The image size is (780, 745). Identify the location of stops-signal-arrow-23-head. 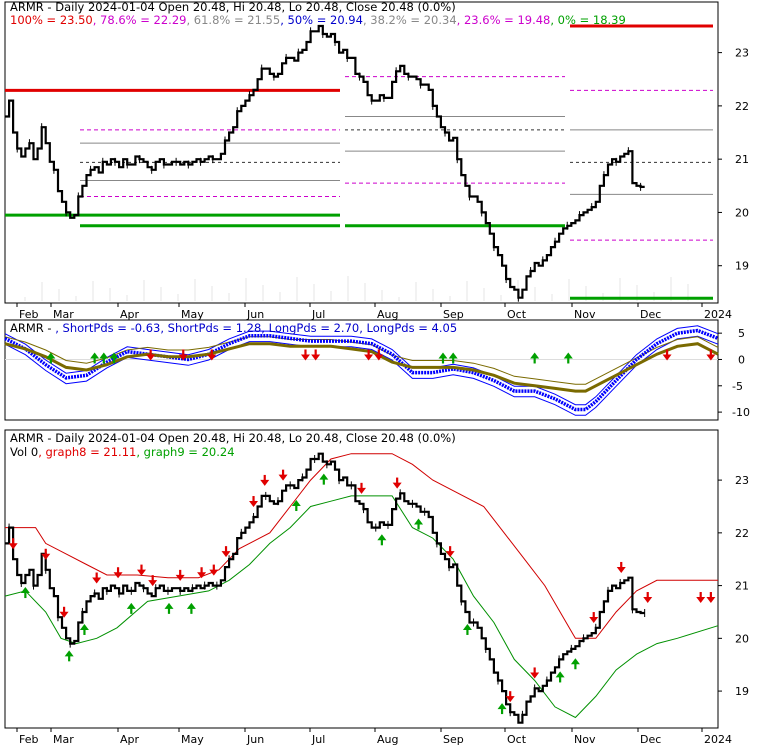
(382, 537).